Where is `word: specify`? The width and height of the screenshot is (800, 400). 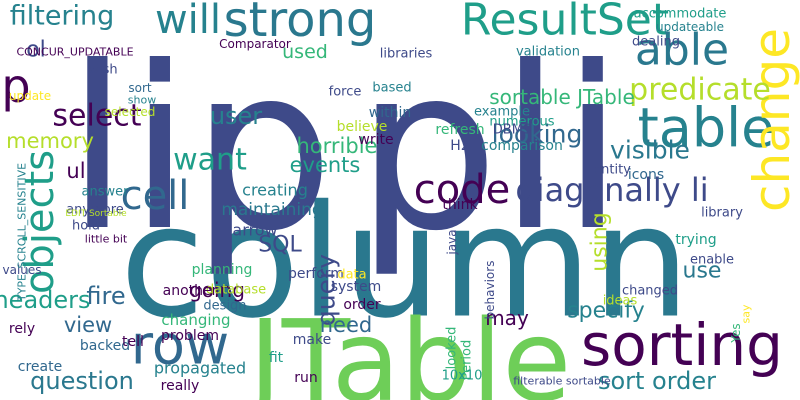 word: specify is located at coordinates (606, 311).